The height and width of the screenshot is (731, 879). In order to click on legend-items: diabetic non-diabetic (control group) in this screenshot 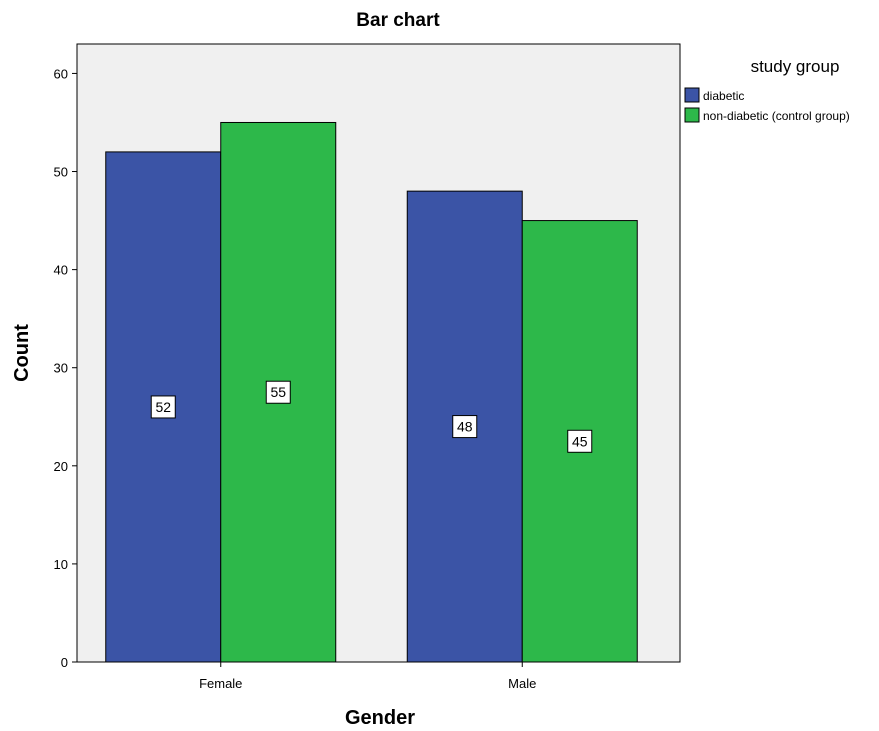, I will do `click(767, 105)`.